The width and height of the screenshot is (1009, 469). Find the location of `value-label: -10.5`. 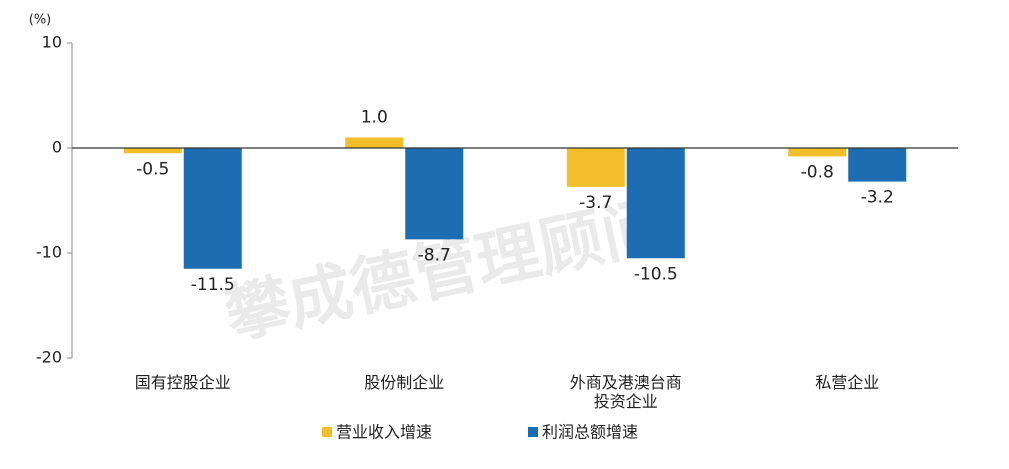

value-label: -10.5 is located at coordinates (656, 274).